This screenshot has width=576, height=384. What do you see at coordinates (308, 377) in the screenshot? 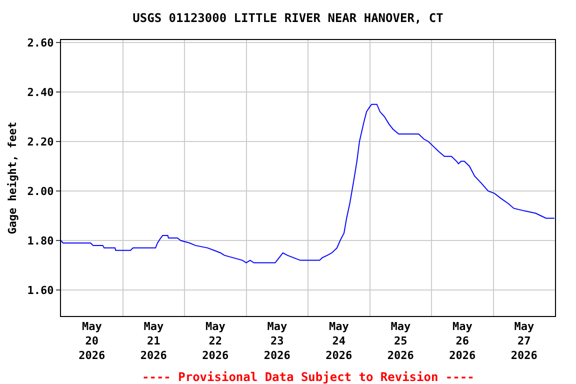
I see `text: ---- Provisional Data Subject to Revision ----` at bounding box center [308, 377].